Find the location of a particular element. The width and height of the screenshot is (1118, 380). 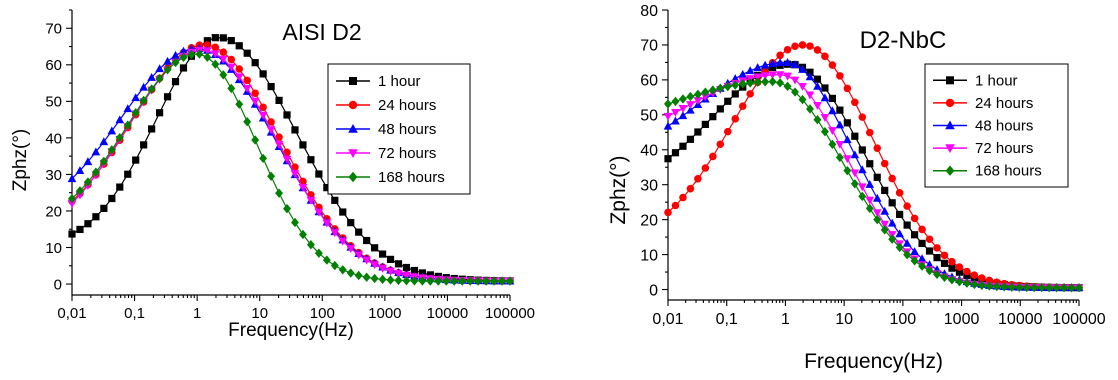

x-tick-label: 0,1 is located at coordinates (134, 313).